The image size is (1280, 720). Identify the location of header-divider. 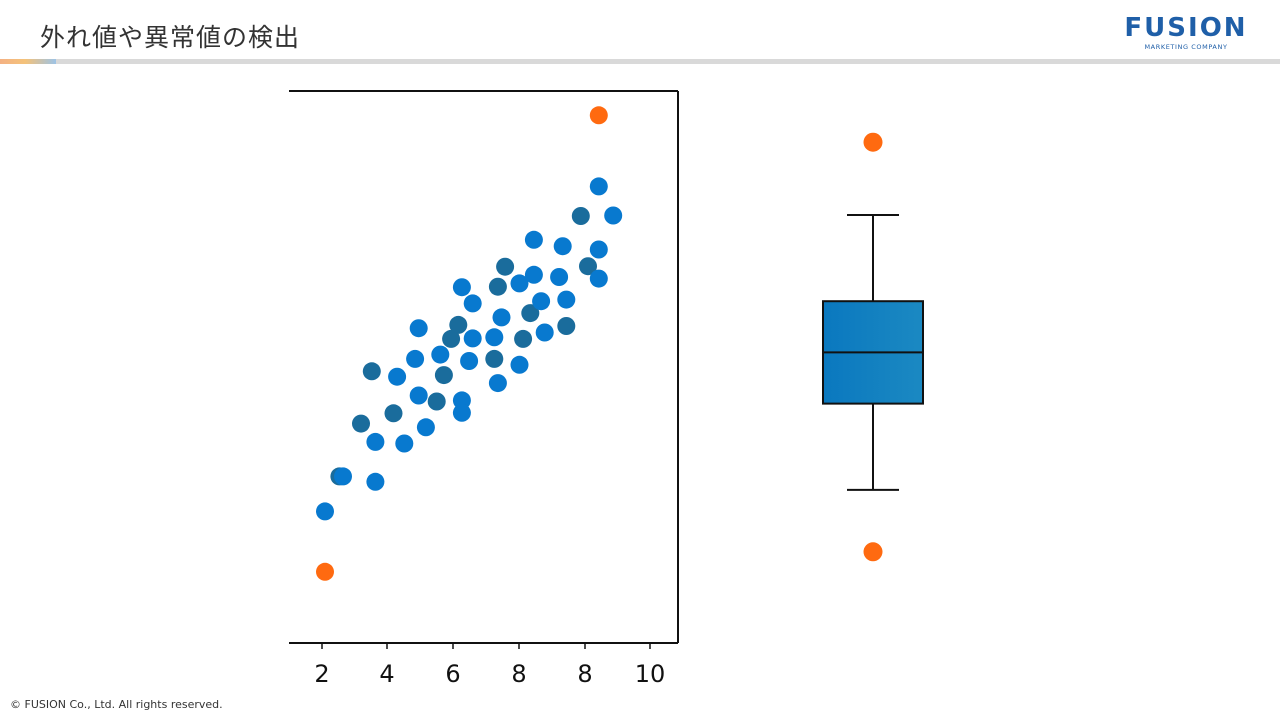
(640, 61).